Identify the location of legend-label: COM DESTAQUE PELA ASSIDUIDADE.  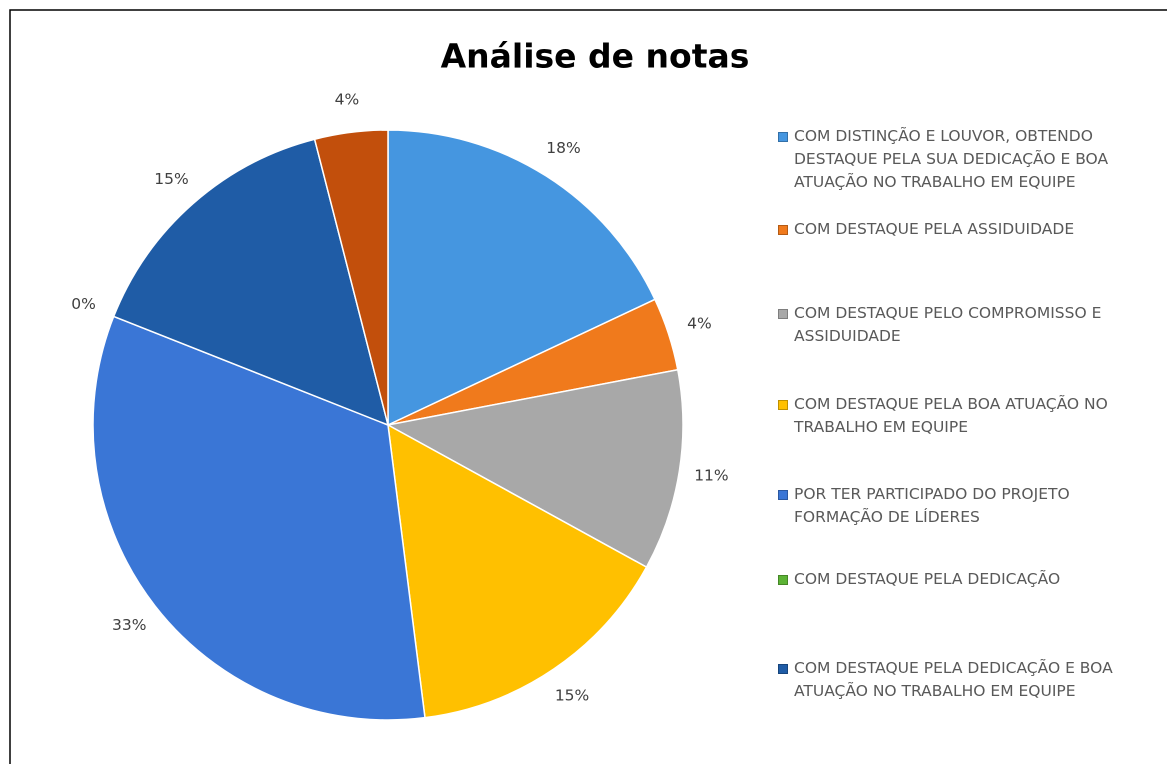
(934, 229).